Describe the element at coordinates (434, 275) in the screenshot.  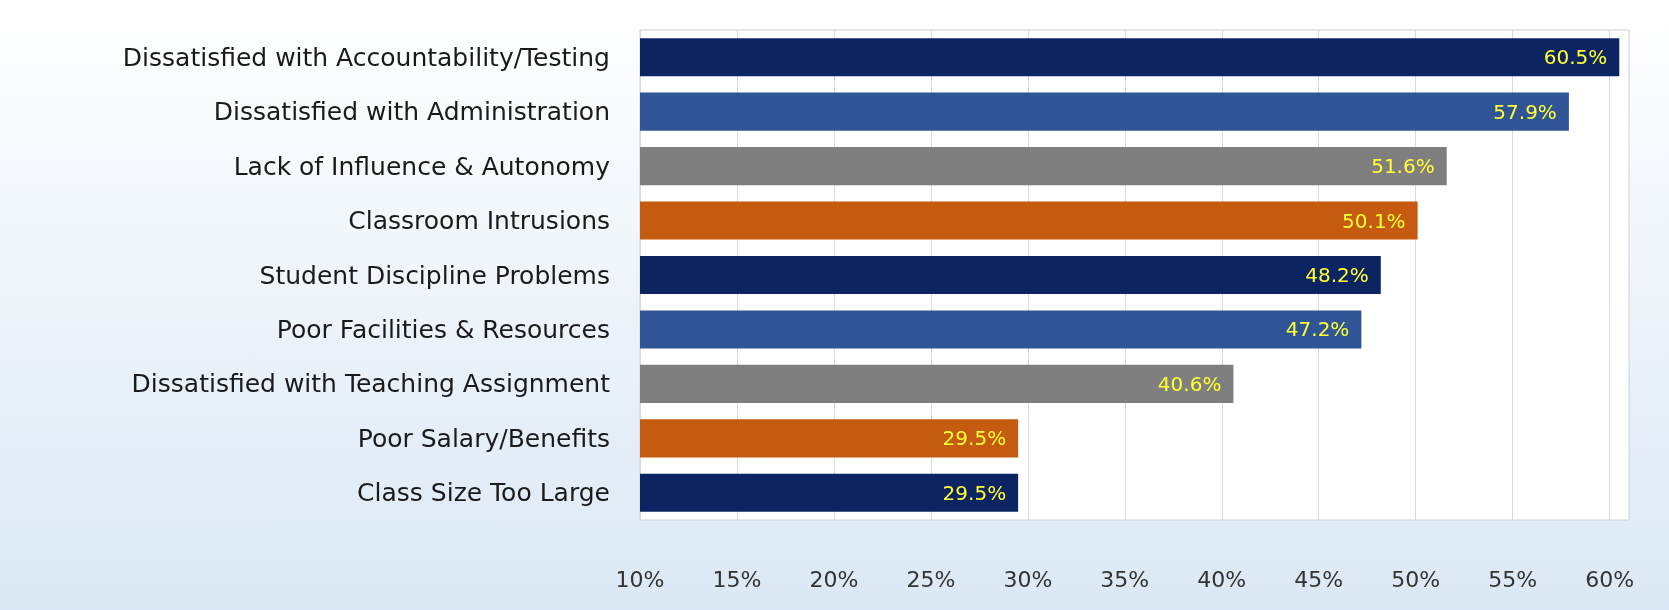
I see `y-tick-label: Student Discipline Problems` at that location.